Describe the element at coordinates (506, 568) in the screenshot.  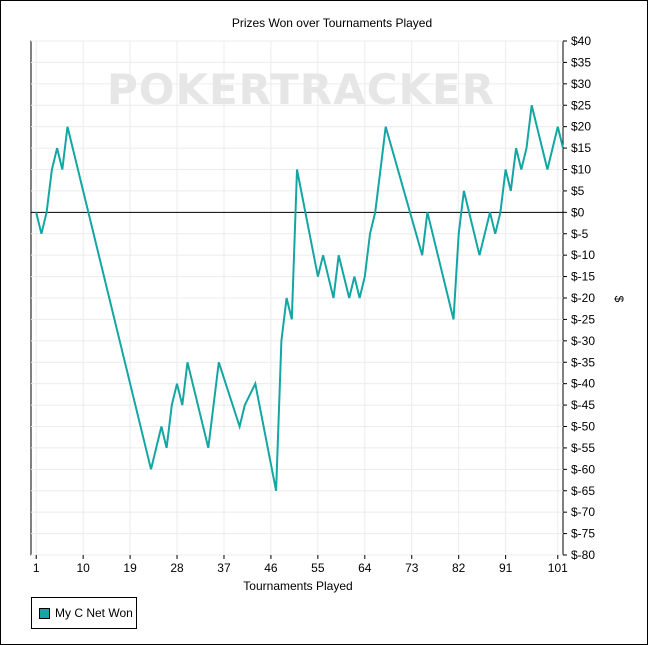
I see `x-tick-label: 91` at that location.